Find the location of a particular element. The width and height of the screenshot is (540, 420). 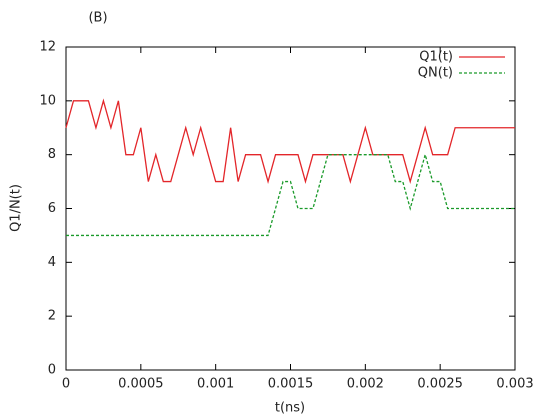

y-tick-label: 0 is located at coordinates (52, 370).